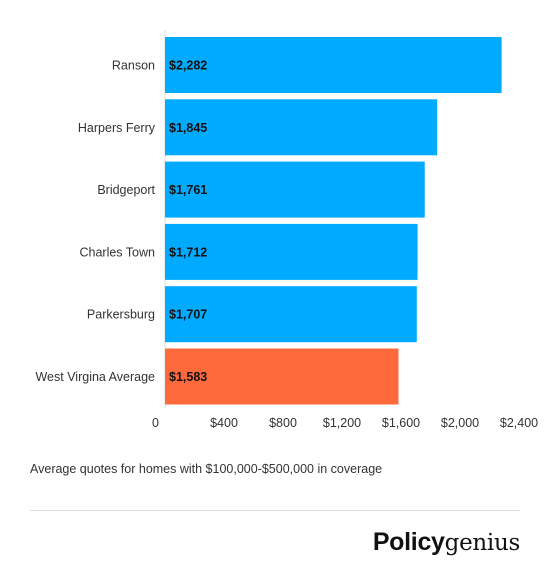  What do you see at coordinates (283, 423) in the screenshot?
I see `x-tick-label: $800` at bounding box center [283, 423].